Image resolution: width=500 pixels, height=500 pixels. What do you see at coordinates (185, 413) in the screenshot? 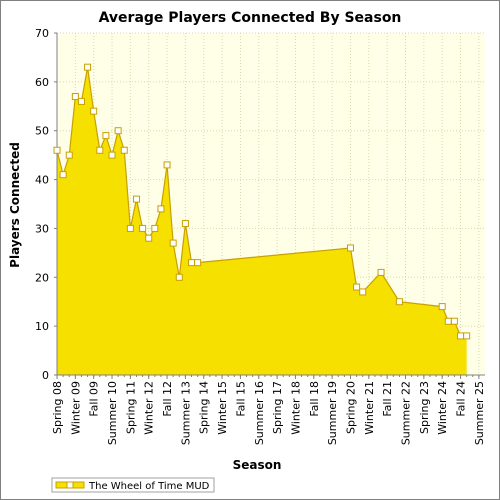
I see `x-tick-label: Summer 13` at bounding box center [185, 413].